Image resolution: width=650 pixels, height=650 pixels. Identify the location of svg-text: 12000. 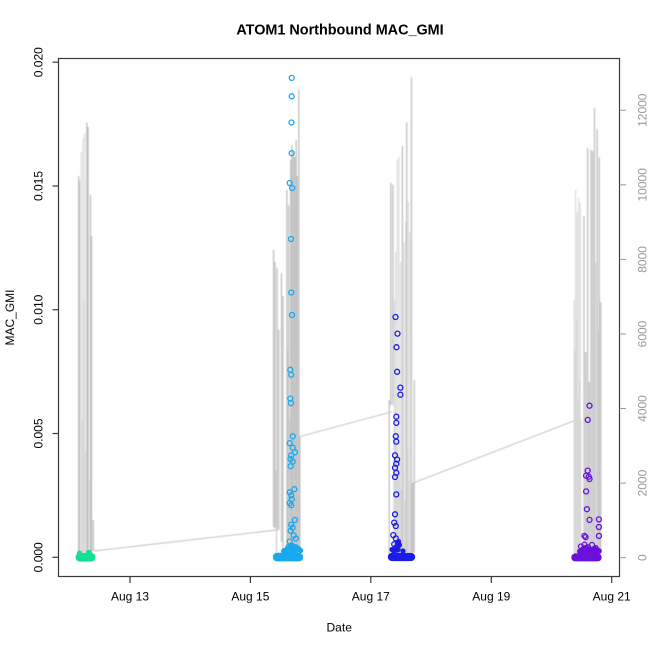
(643, 110).